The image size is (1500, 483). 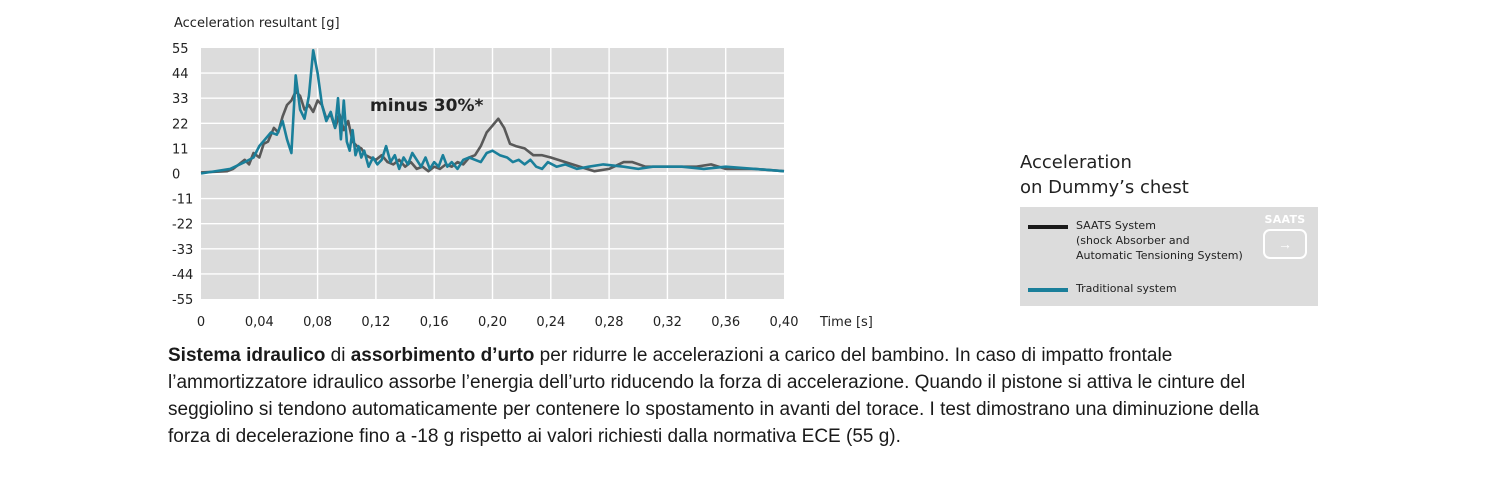 What do you see at coordinates (338, 355) in the screenshot?
I see `description-text-1: di` at bounding box center [338, 355].